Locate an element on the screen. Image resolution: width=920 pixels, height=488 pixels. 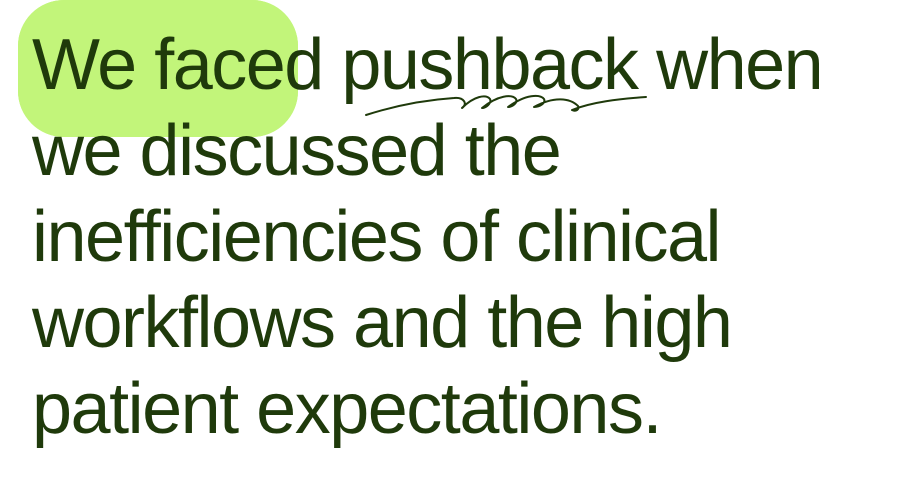
scribble-path is located at coordinates (506, 105).